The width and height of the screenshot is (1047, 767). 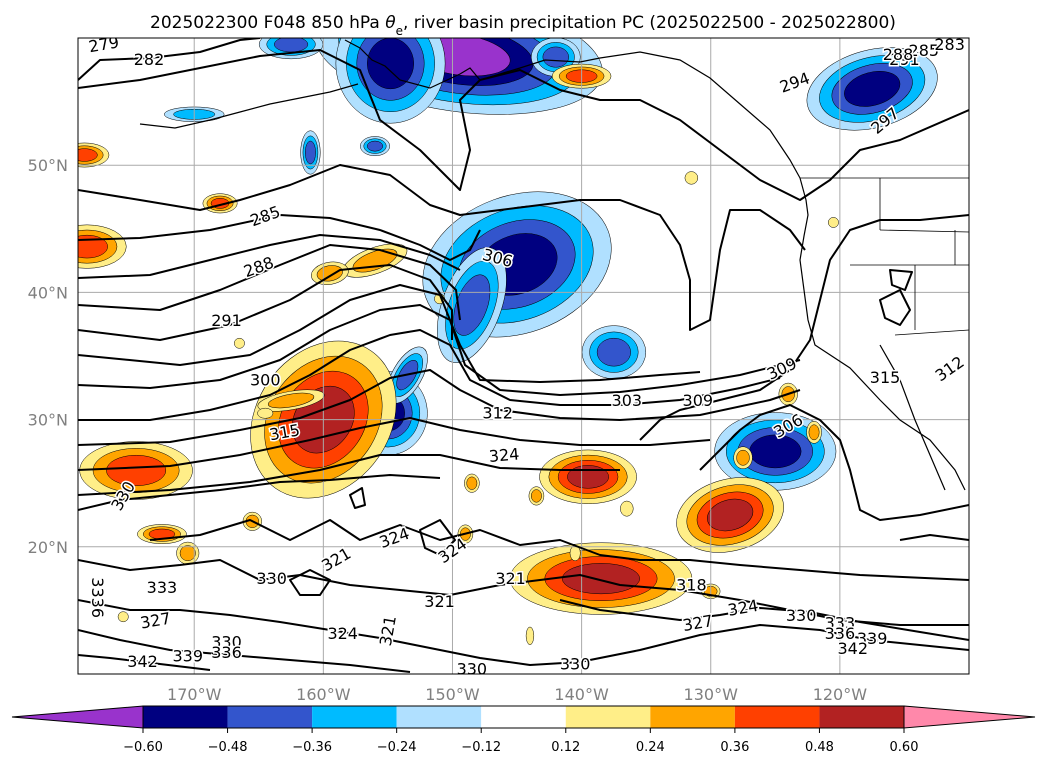 I want to click on contour-label: 300, so click(x=265, y=380).